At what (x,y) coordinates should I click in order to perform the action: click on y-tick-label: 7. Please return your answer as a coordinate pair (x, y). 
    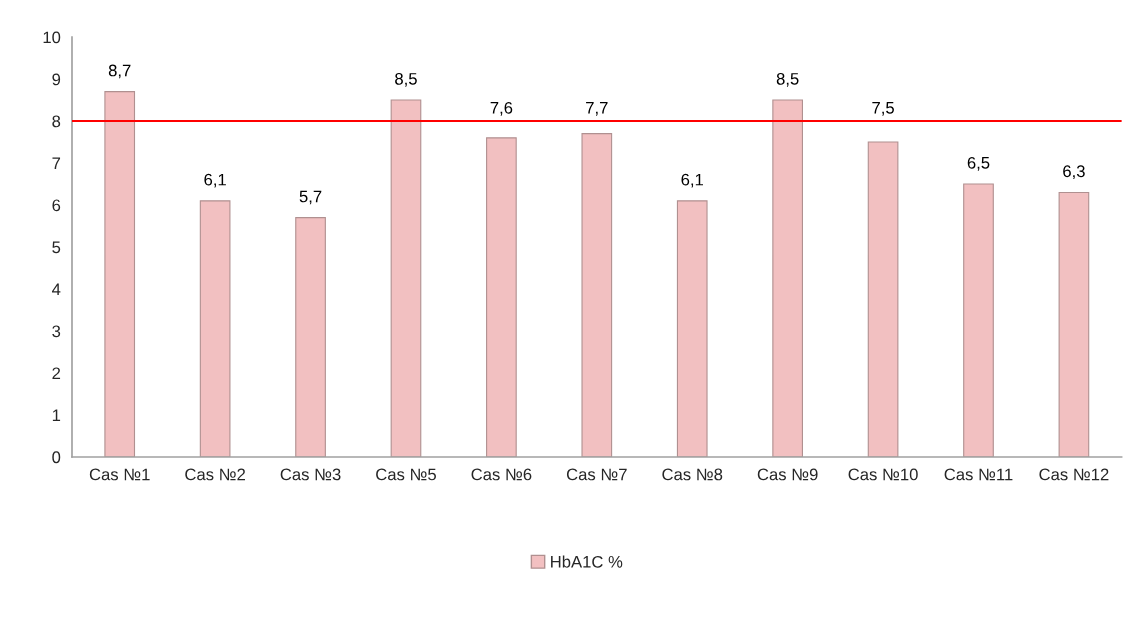
    Looking at the image, I should click on (56, 163).